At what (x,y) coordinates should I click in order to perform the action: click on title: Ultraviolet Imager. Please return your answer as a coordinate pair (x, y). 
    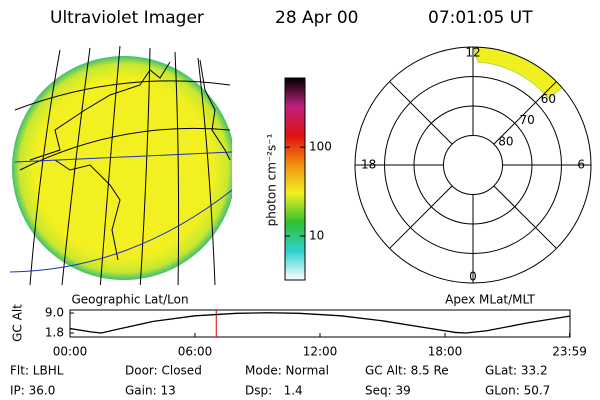
    Looking at the image, I should click on (127, 18).